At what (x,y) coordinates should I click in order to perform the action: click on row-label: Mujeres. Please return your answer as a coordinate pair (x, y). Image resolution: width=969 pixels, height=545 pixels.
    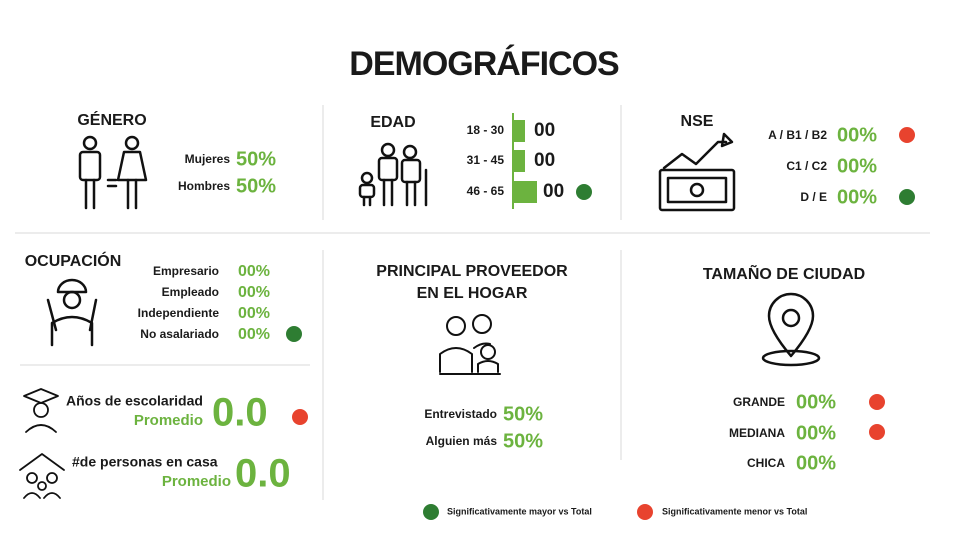
    Looking at the image, I should click on (208, 159).